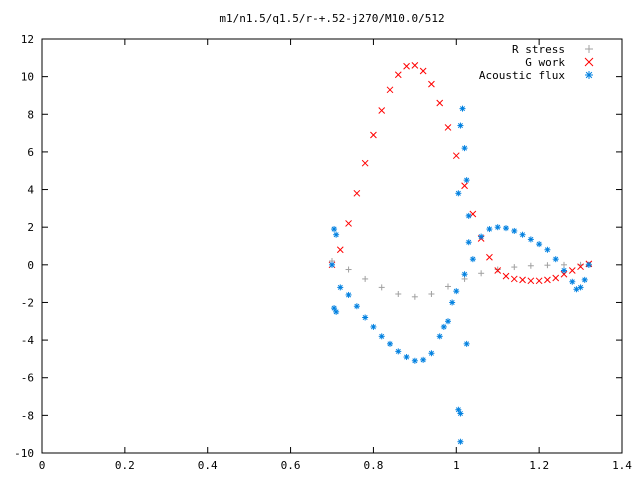 The width and height of the screenshot is (640, 480). What do you see at coordinates (30, 152) in the screenshot?
I see `y-tick-label: 6` at bounding box center [30, 152].